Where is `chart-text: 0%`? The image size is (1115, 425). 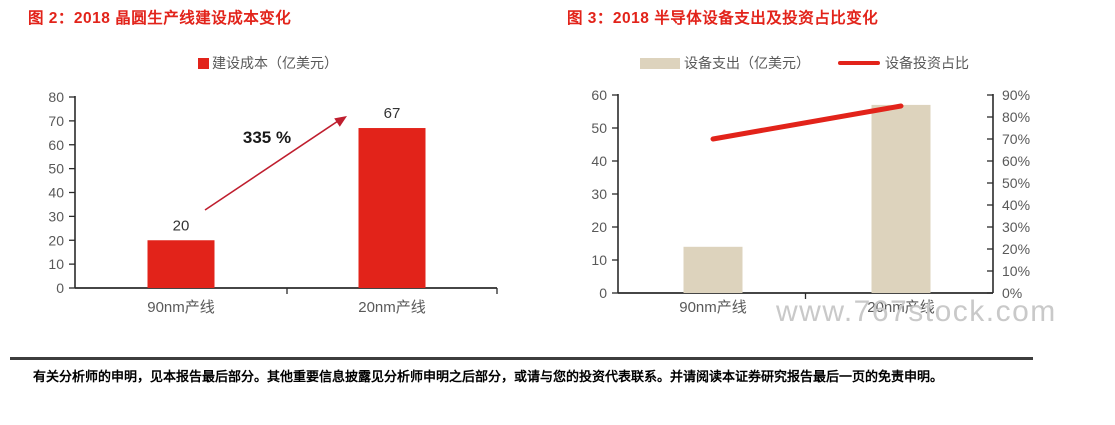
chart-text: 0% is located at coordinates (1012, 293).